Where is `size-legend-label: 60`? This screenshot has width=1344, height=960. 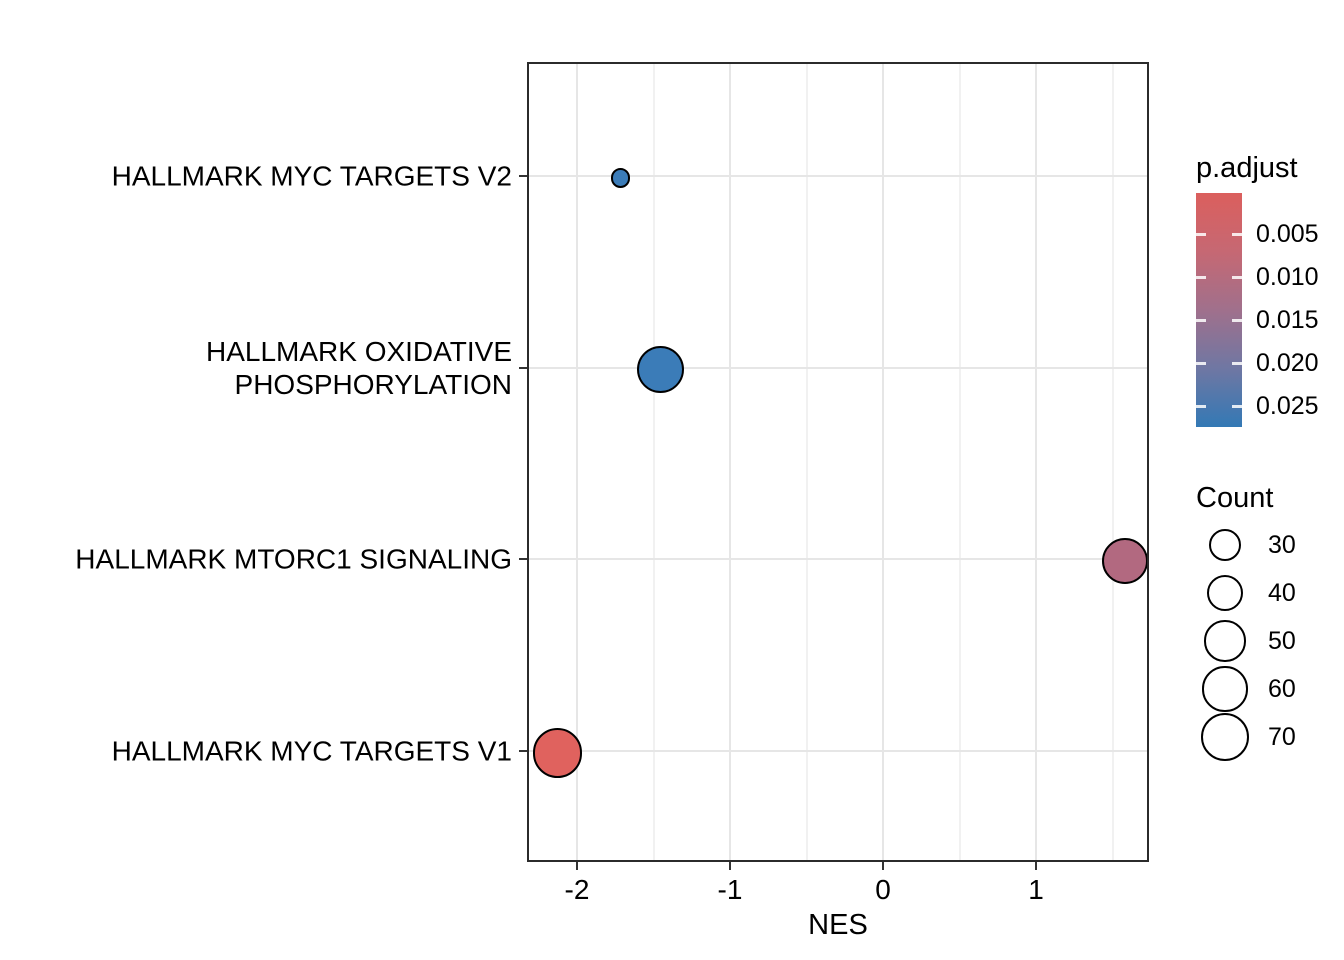 size-legend-label: 60 is located at coordinates (1282, 689).